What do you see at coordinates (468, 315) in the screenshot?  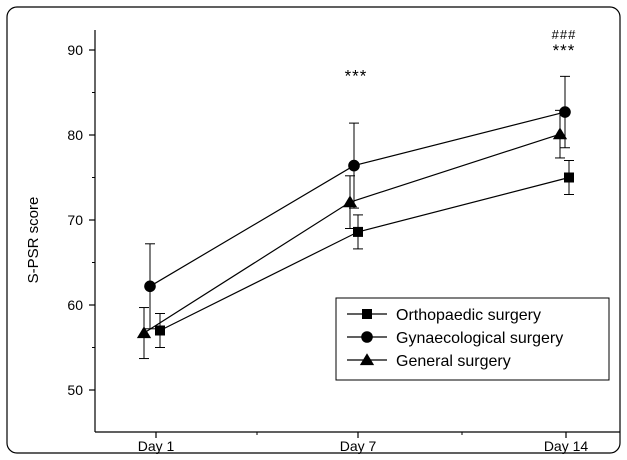 I see `legend-label: Orthopaedic surgery` at bounding box center [468, 315].